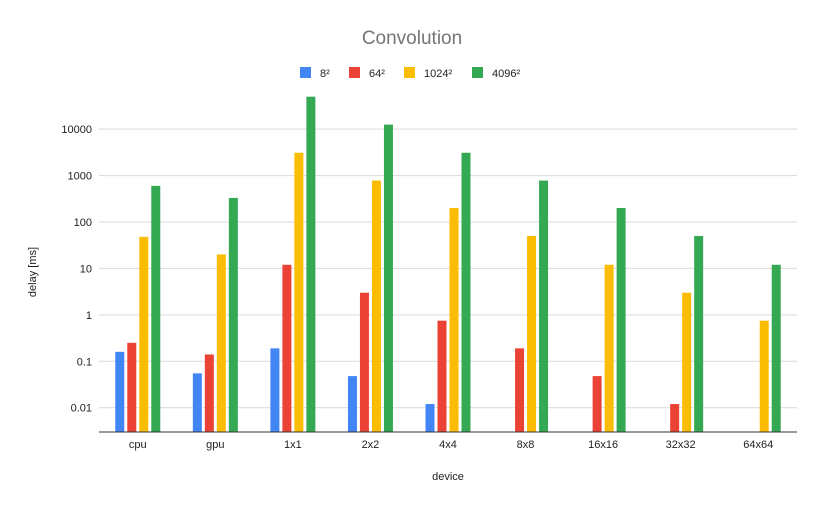 This screenshot has height=508, width=823. Describe the element at coordinates (80, 177) in the screenshot. I see `y-tick-label: 1000` at that location.